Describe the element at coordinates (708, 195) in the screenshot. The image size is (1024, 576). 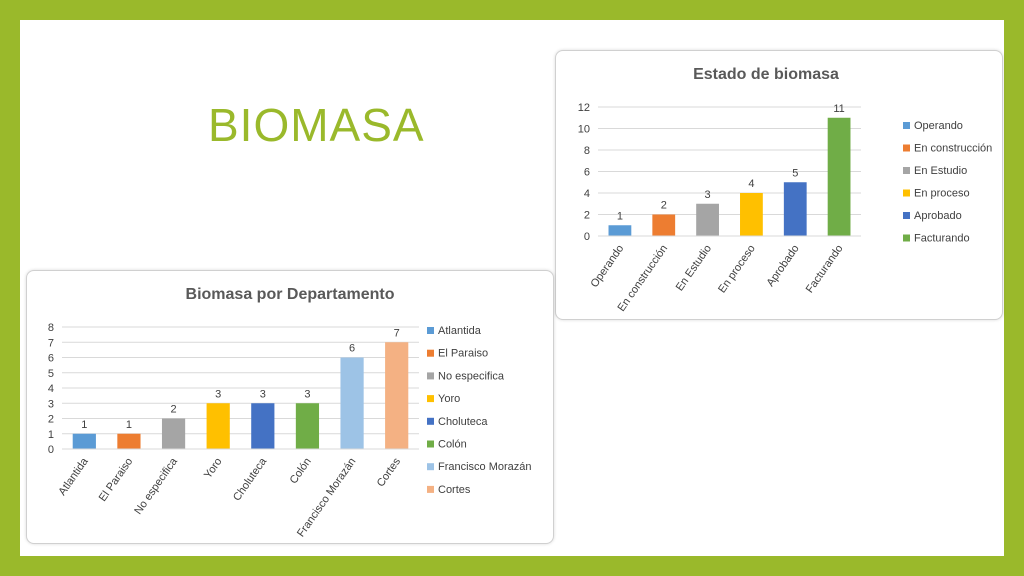
I see `chart-estado-data-label-en-estudio: 3` at that location.